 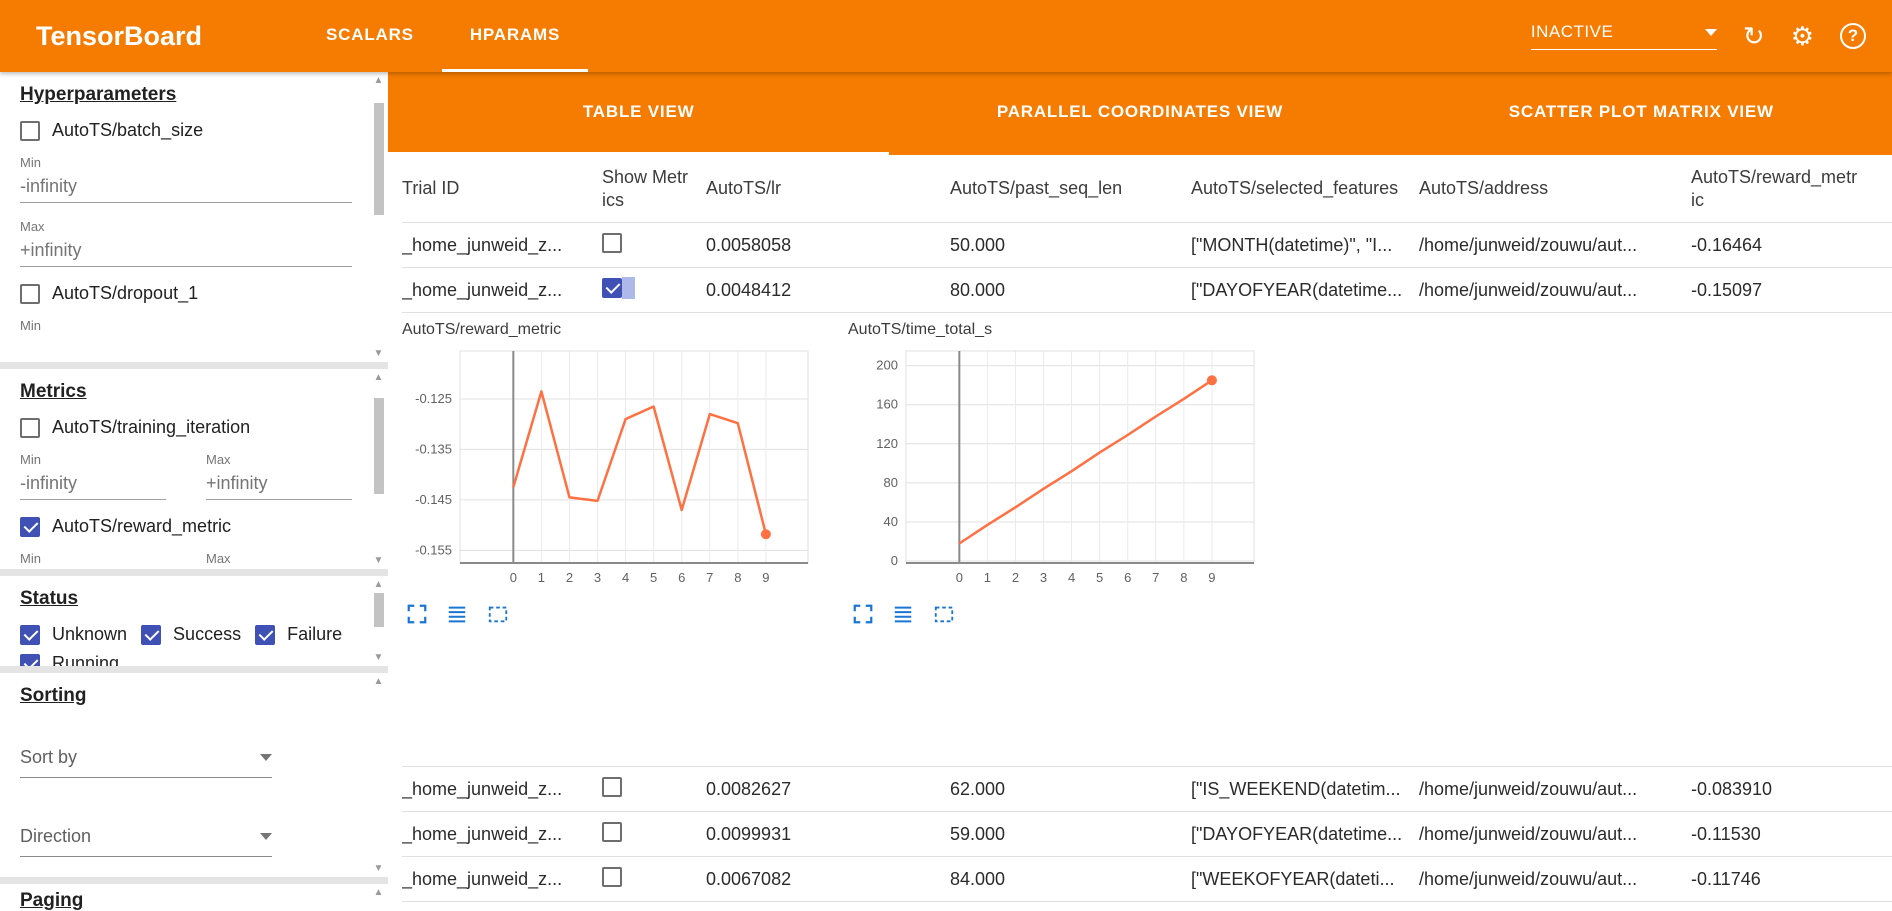 I want to click on status-row-running: Running, so click(x=69, y=659).